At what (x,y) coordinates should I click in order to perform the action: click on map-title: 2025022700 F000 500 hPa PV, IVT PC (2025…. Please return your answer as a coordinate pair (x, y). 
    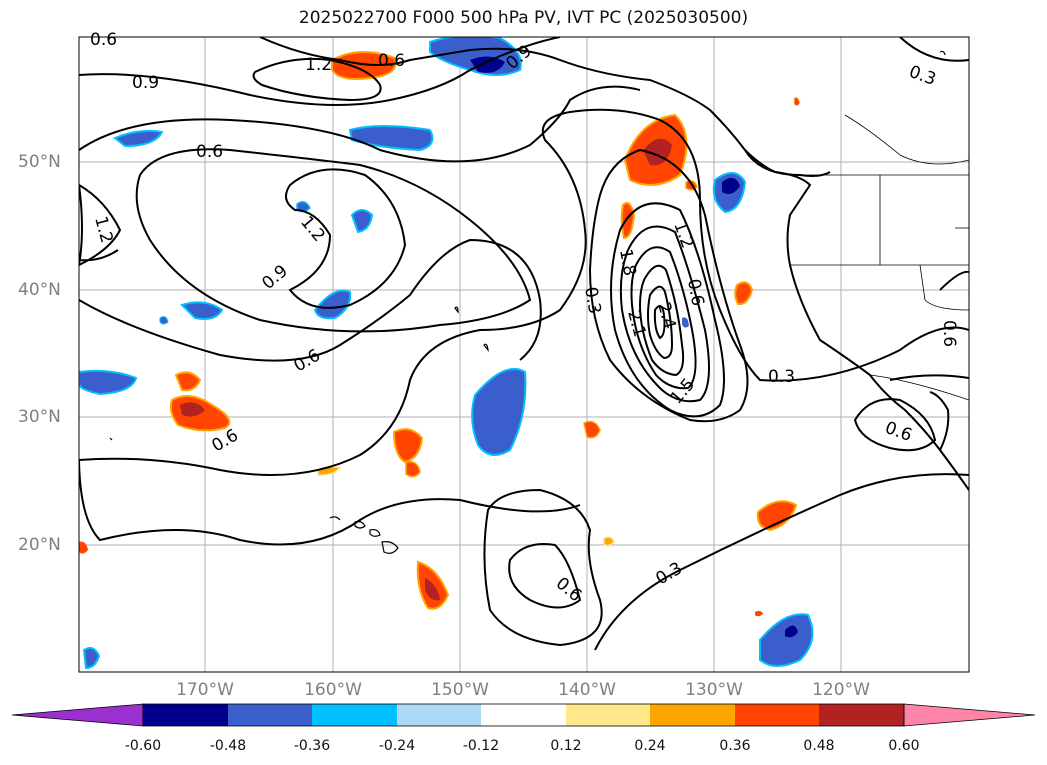
    Looking at the image, I should click on (523, 18).